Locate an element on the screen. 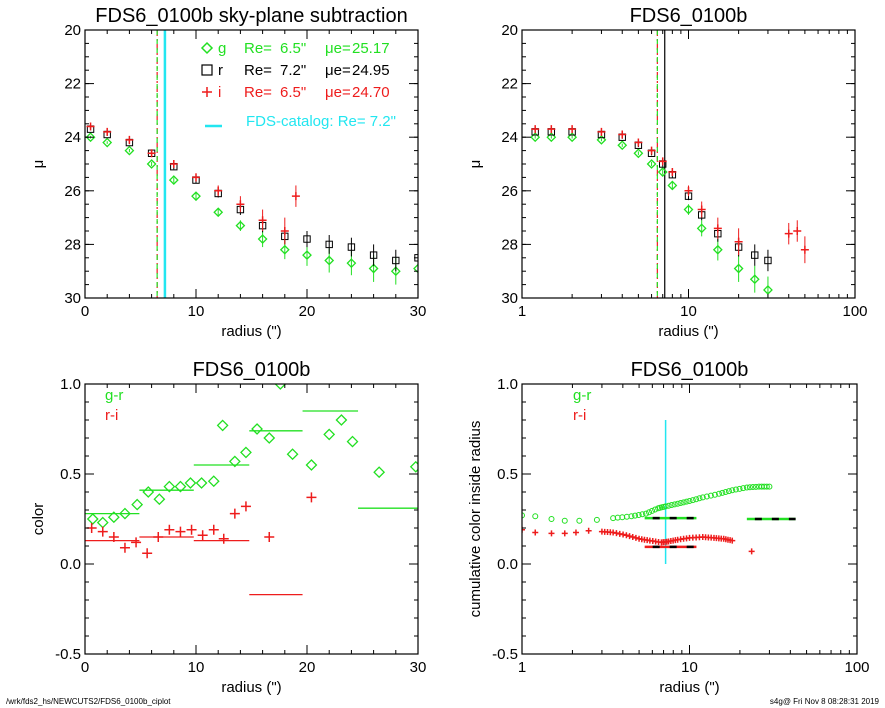 The height and width of the screenshot is (708, 885). chart-title: FDS6_0100b is located at coordinates (252, 370).